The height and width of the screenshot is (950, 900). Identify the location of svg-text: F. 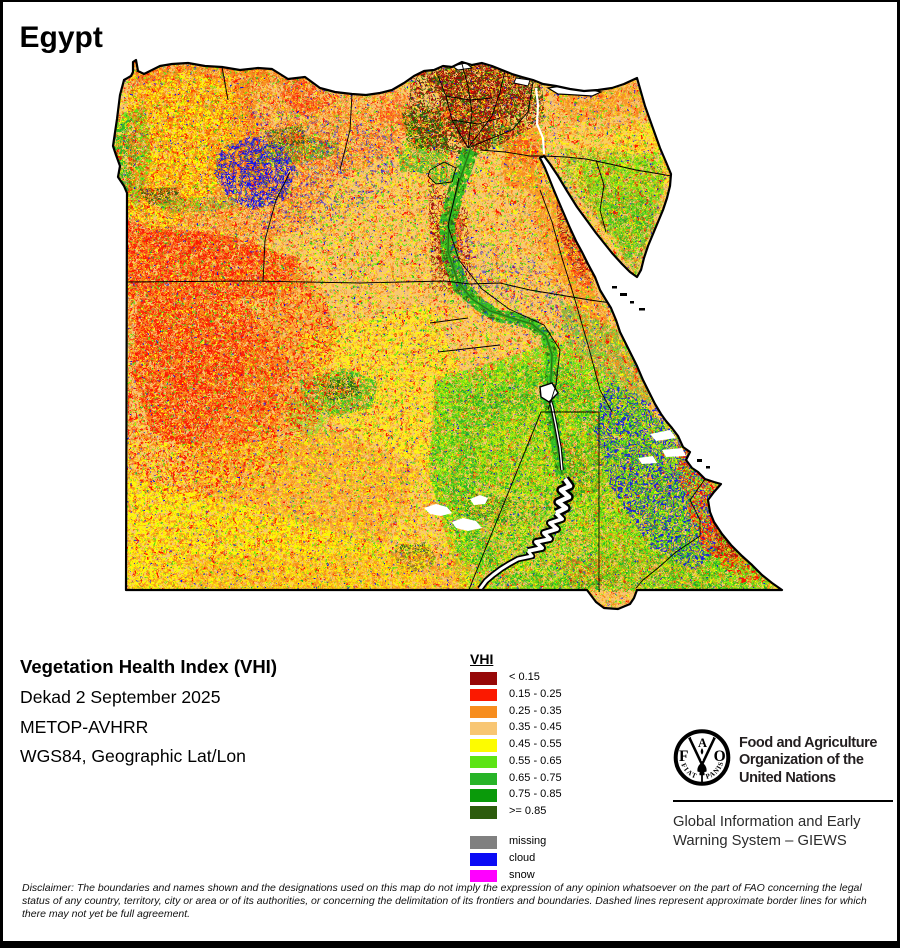
(683, 756).